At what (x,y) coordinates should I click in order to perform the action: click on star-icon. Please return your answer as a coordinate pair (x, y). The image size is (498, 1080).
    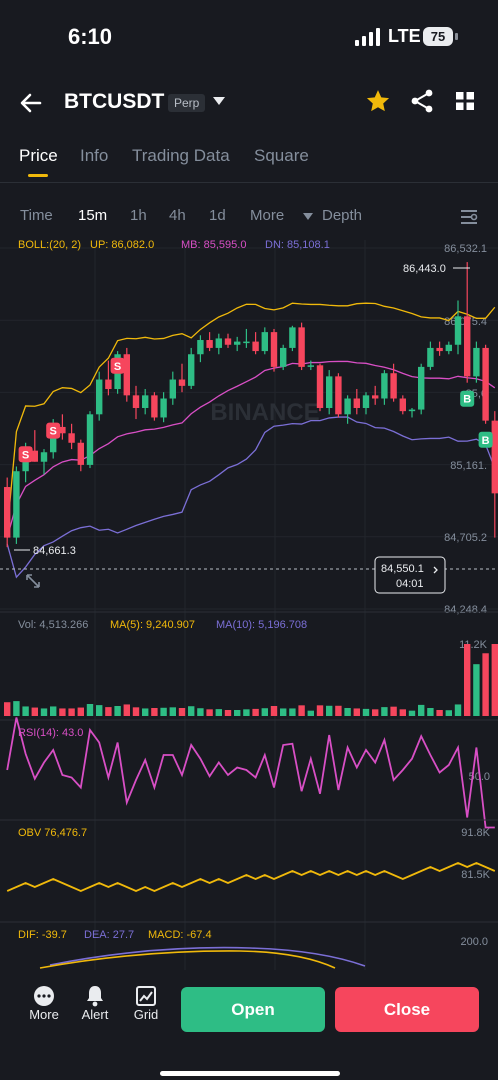
    Looking at the image, I should click on (378, 101).